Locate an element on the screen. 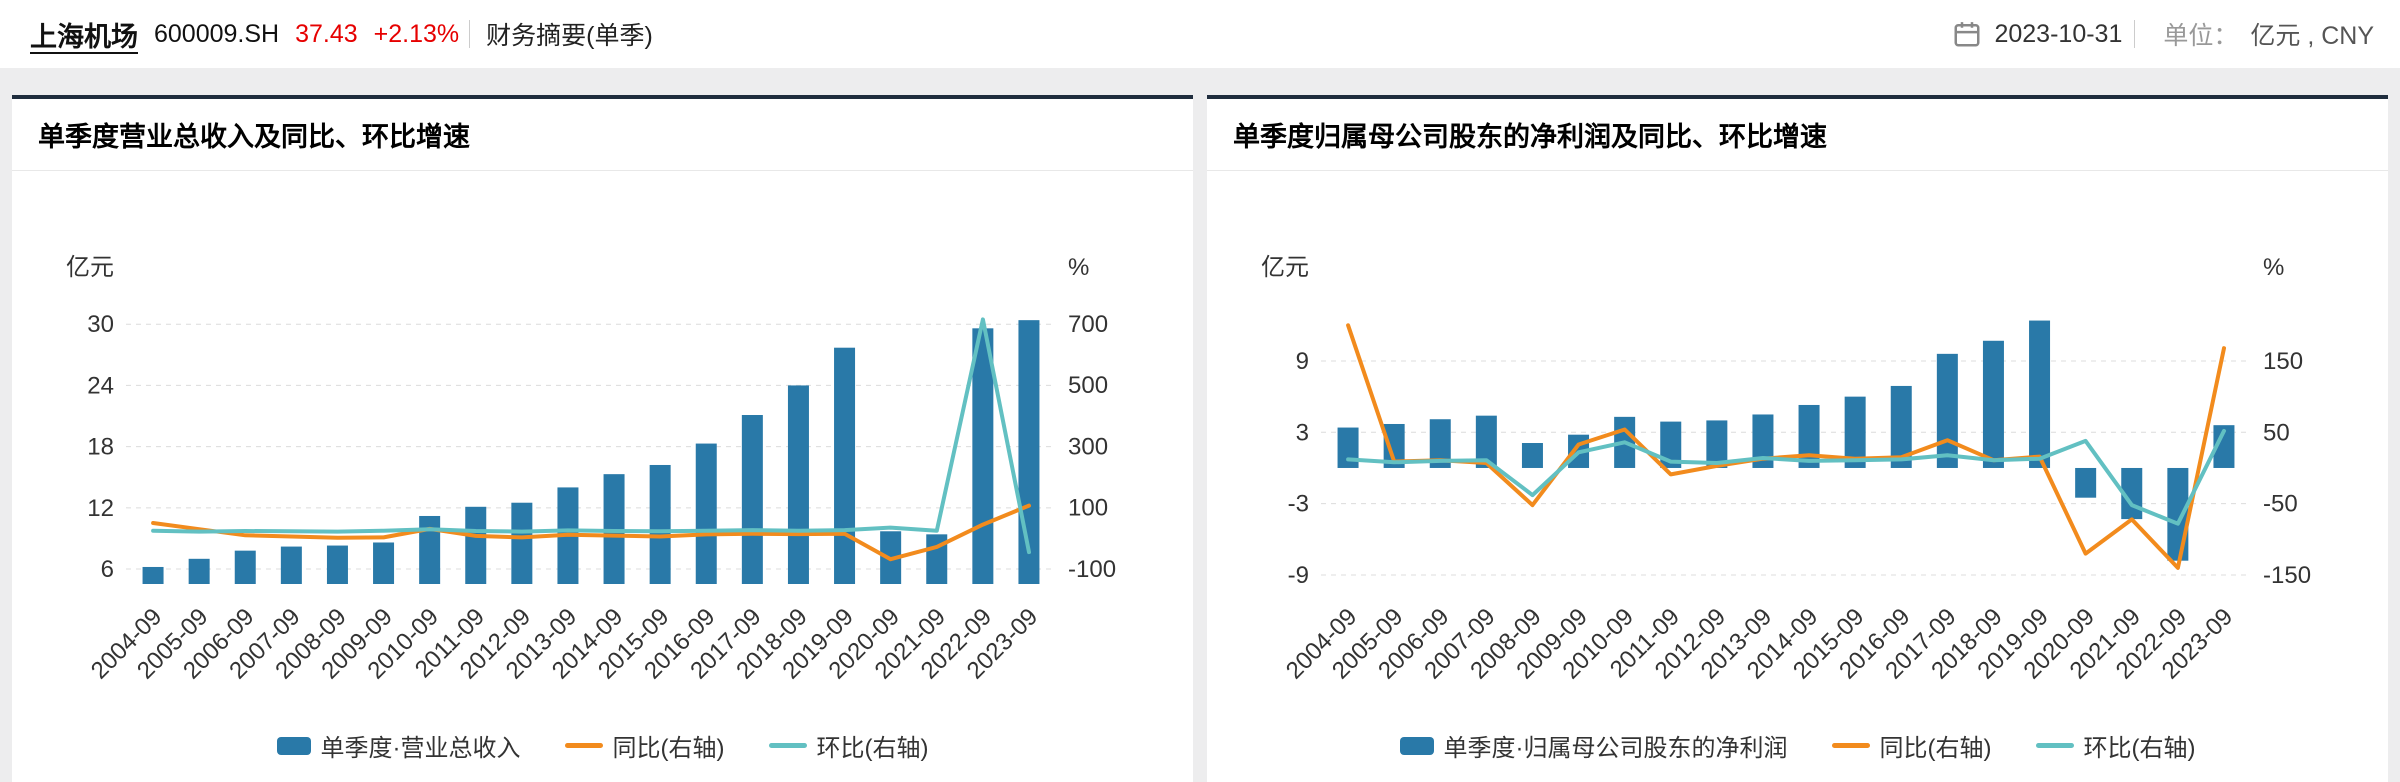  panel-title: 单季度营业总收入及同比、环比增速 is located at coordinates (602, 135).